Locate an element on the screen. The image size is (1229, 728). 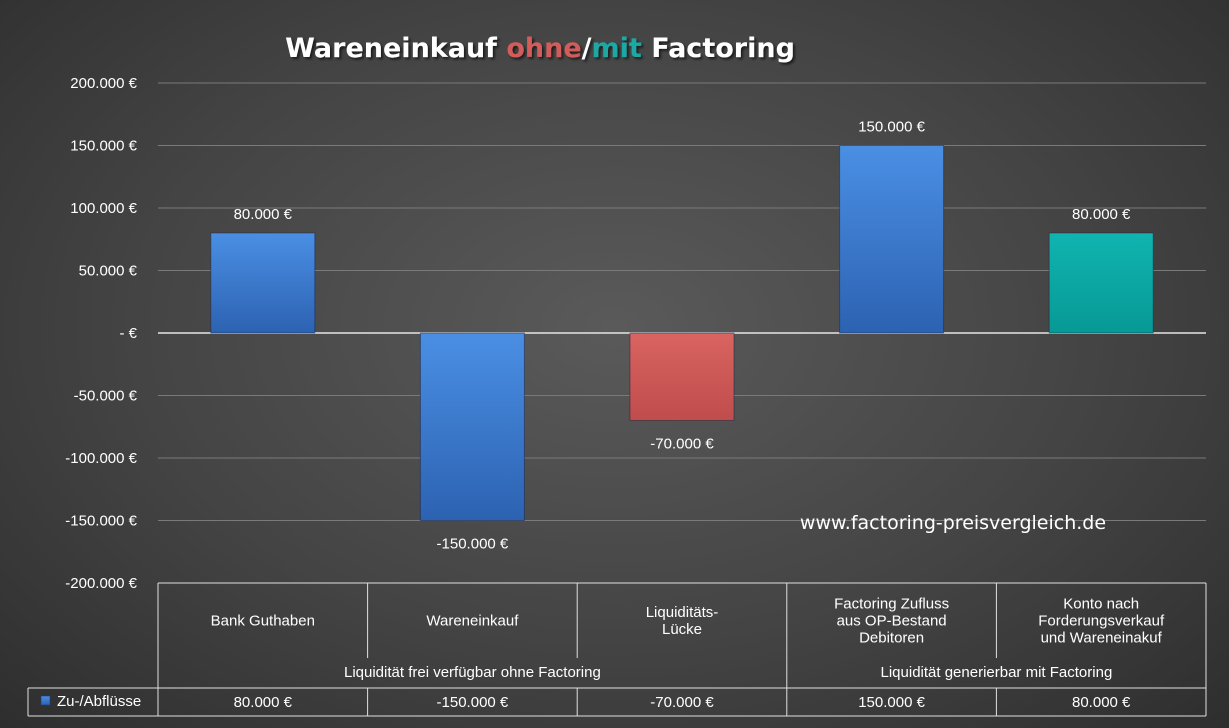
category-label: Konto nach is located at coordinates (1101, 604).